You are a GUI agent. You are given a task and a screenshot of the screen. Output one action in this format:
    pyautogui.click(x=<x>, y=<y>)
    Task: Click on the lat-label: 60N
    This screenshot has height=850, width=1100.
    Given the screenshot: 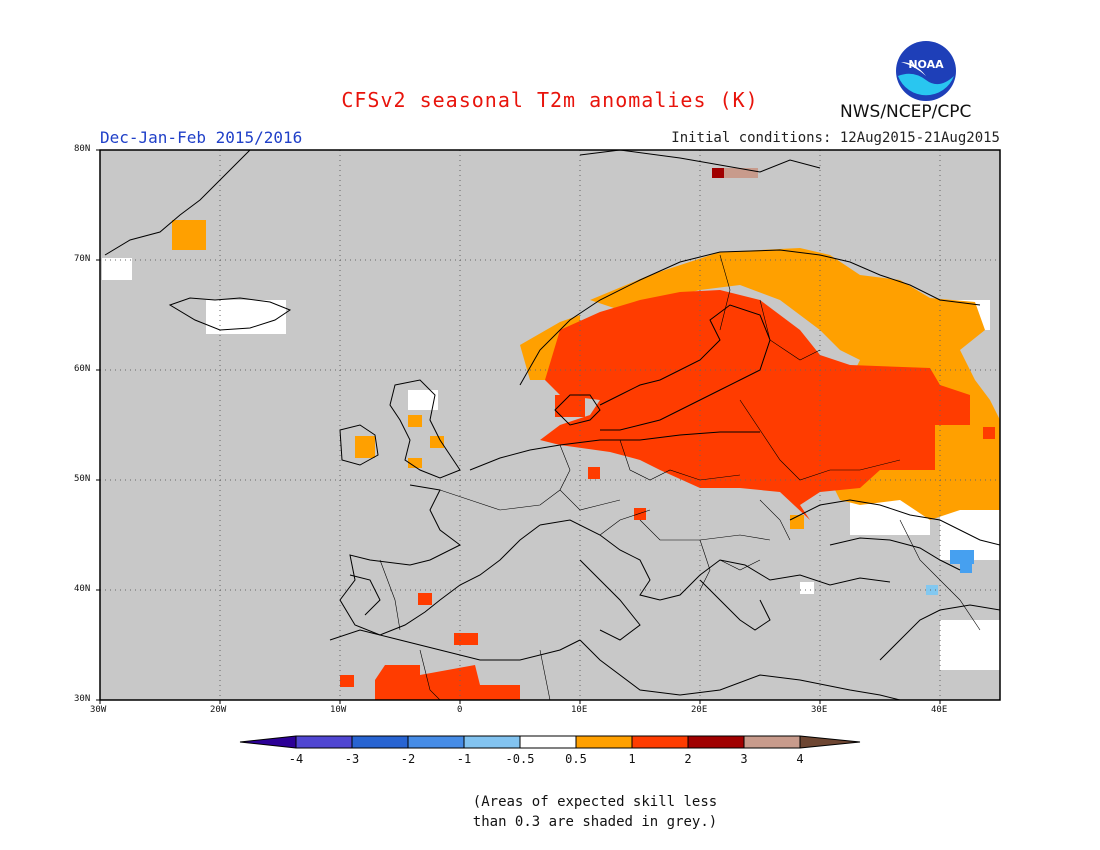 What is the action you would take?
    pyautogui.click(x=82, y=369)
    